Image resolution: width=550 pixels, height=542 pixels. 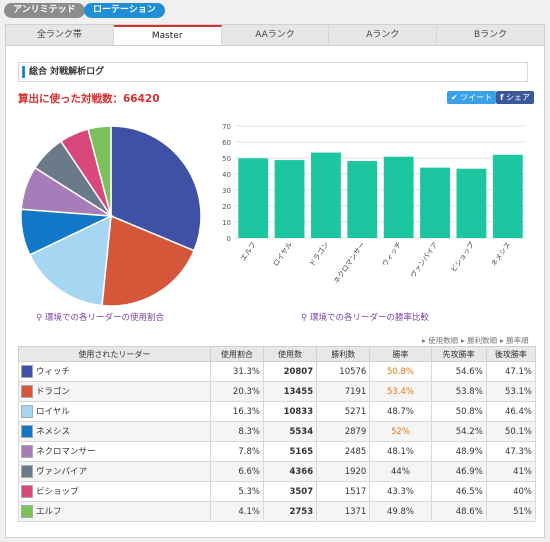 I want to click on y-tick-label: 60, so click(x=226, y=143).